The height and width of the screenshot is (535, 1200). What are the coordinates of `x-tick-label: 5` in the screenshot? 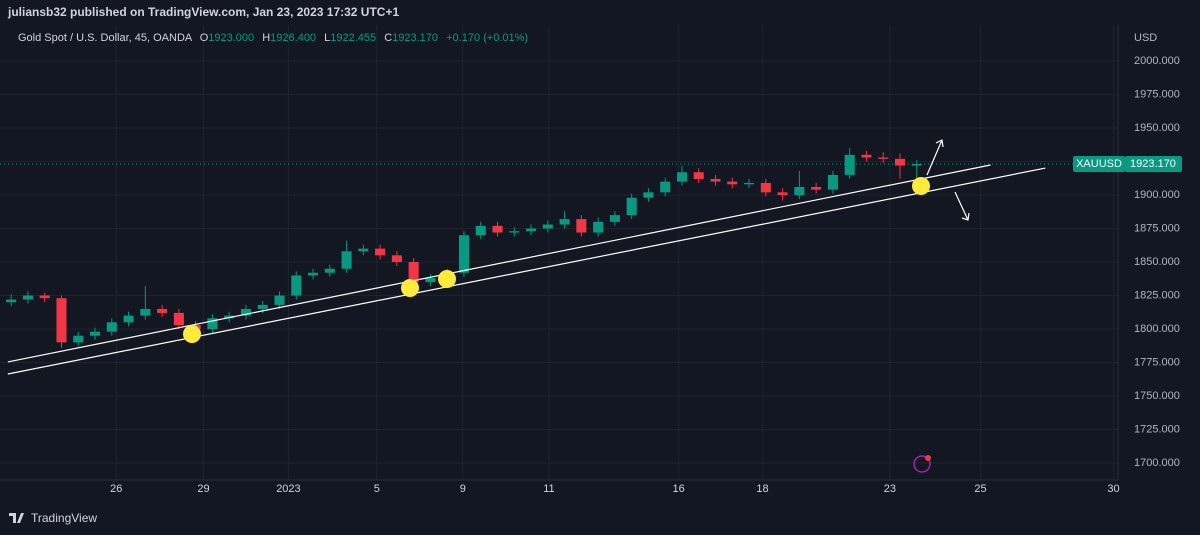 It's located at (377, 489).